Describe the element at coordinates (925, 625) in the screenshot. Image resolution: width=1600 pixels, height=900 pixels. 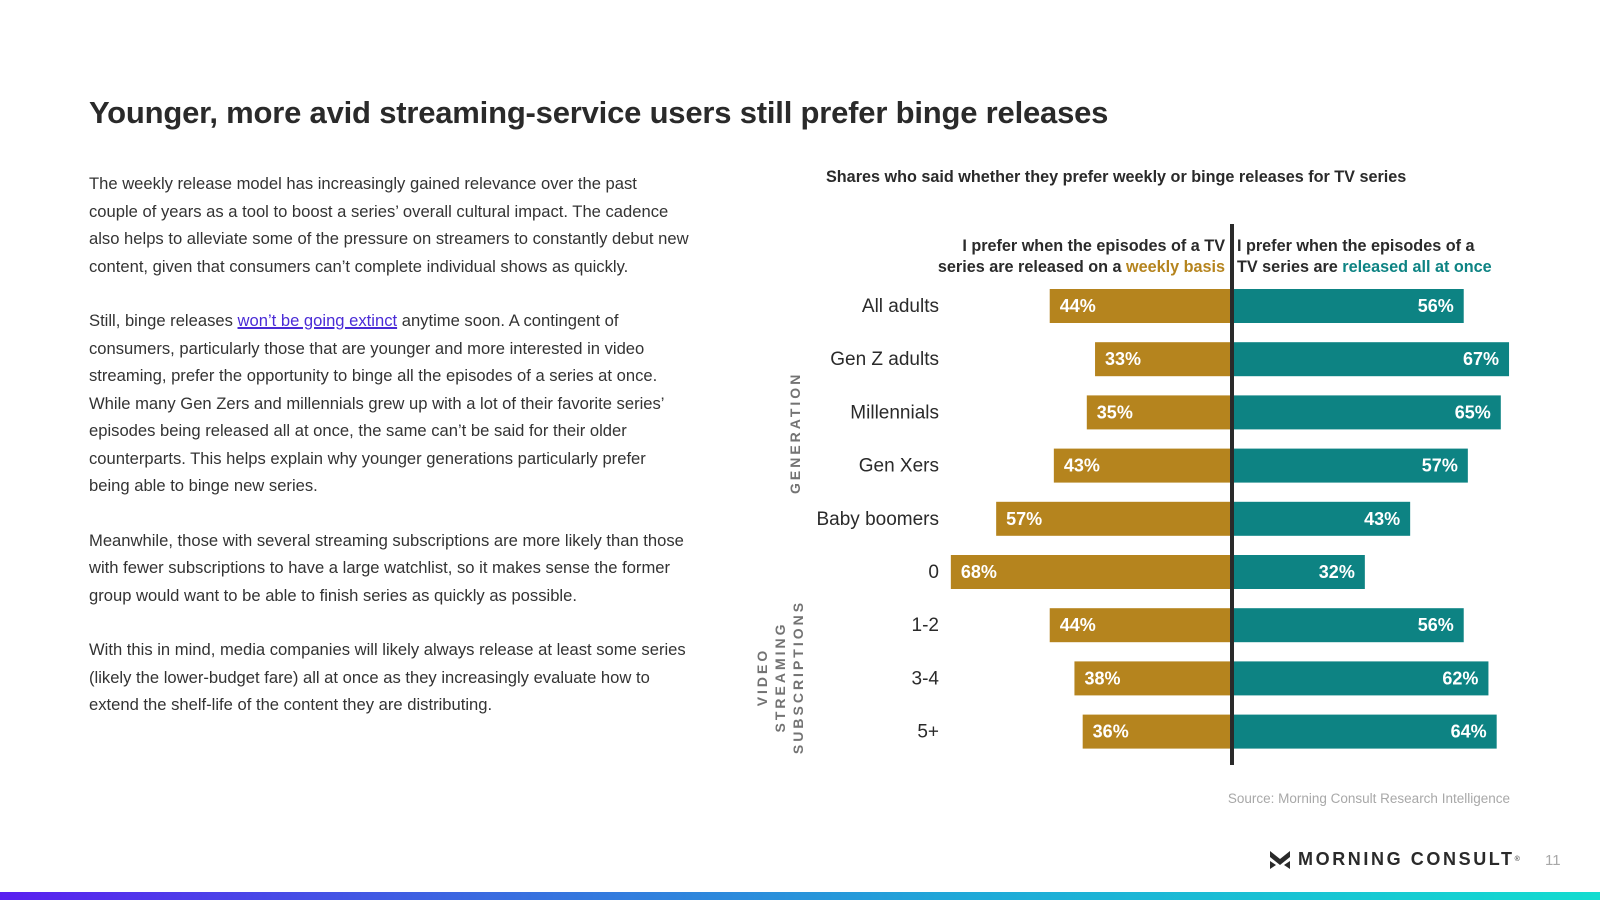
I see `category-label: 1-2` at that location.